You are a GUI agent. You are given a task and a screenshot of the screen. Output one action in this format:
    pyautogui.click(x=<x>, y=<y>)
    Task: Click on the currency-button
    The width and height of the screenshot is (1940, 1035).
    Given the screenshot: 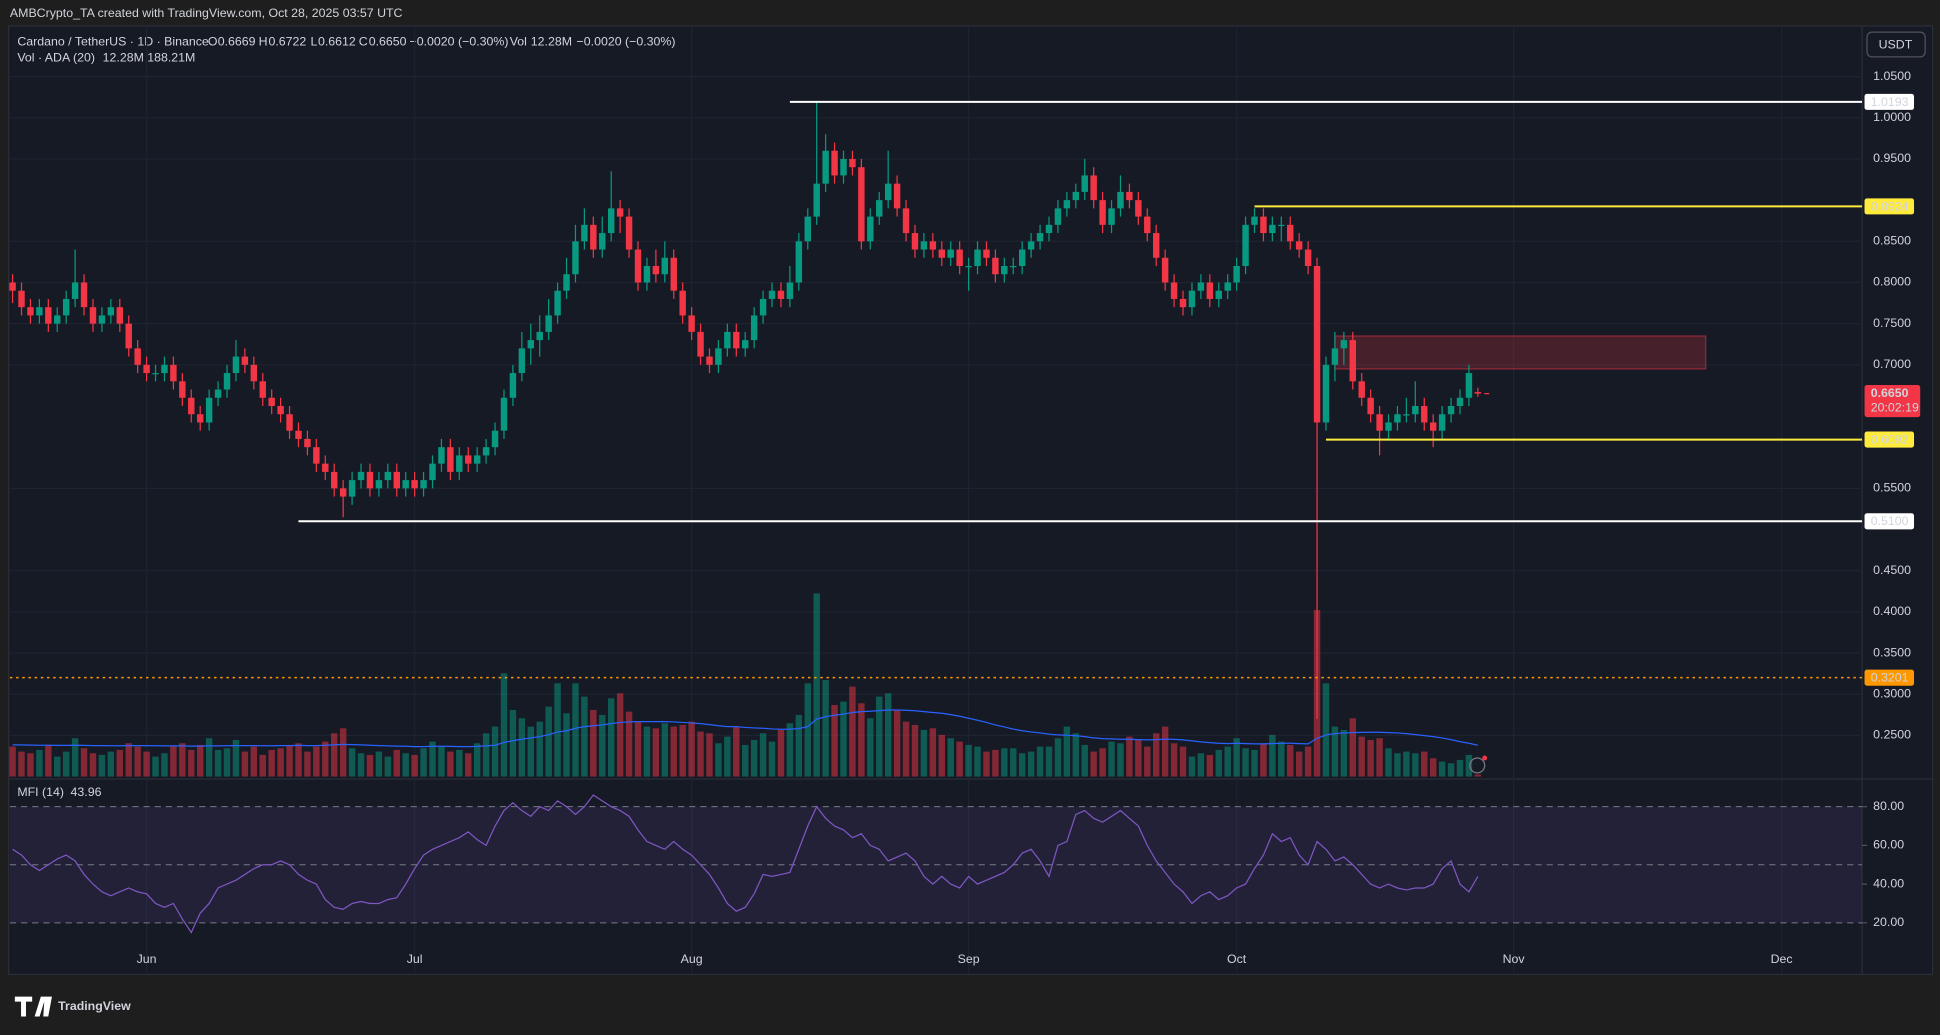 What is the action you would take?
    pyautogui.click(x=1896, y=44)
    